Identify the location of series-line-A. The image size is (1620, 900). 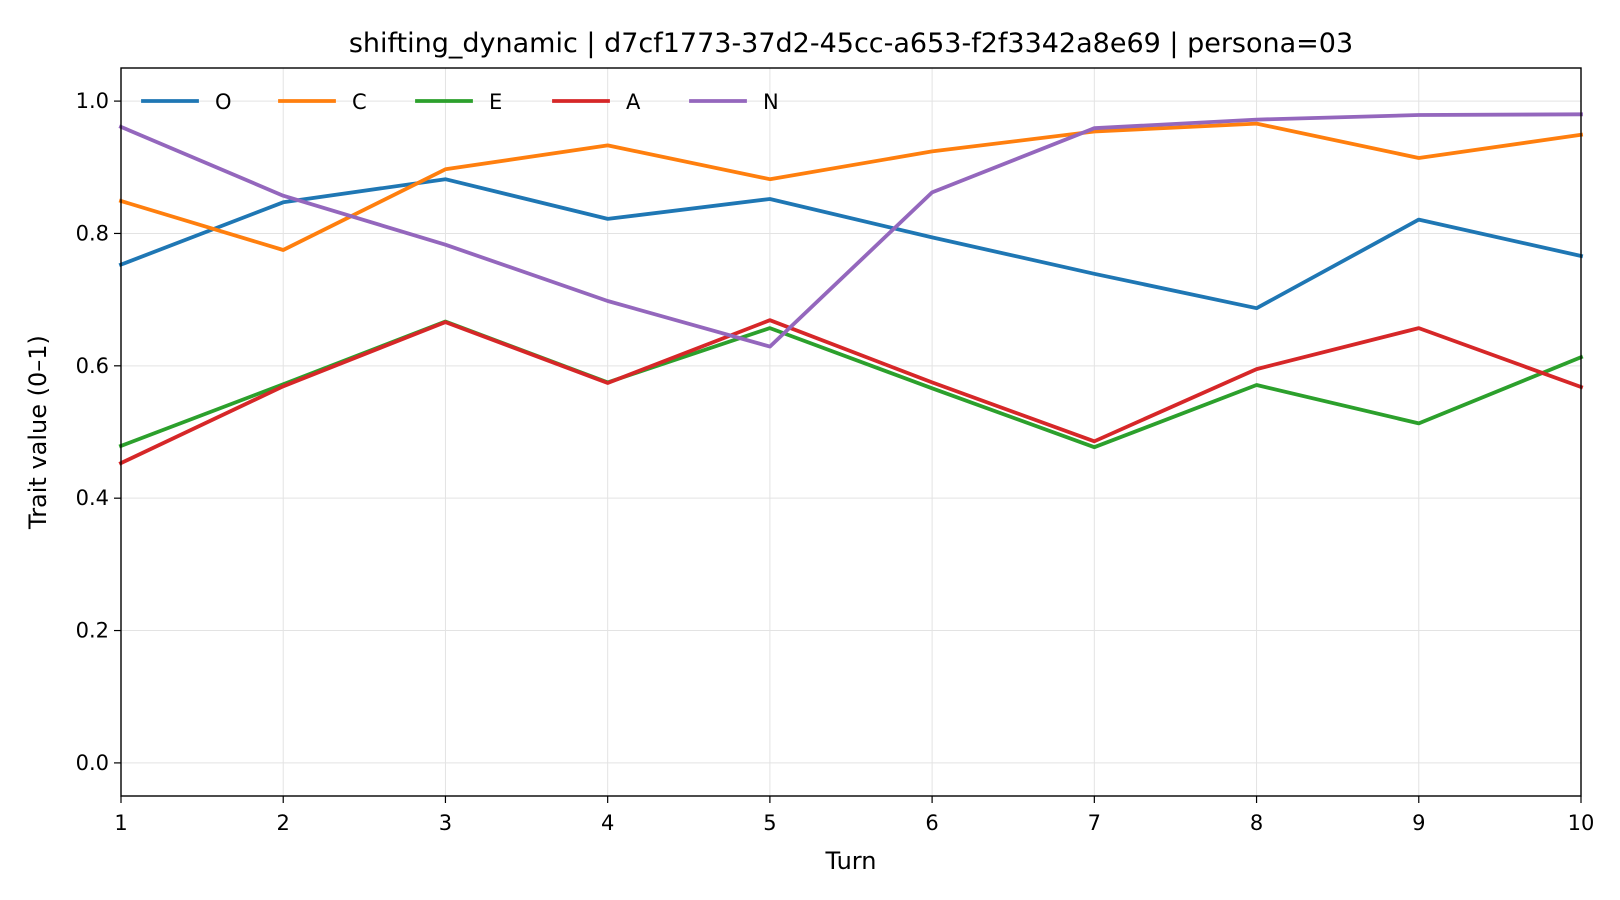
(851, 392).